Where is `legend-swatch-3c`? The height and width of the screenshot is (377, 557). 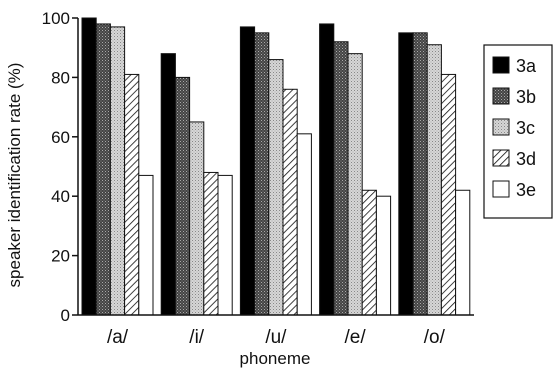 legend-swatch-3c is located at coordinates (501, 127).